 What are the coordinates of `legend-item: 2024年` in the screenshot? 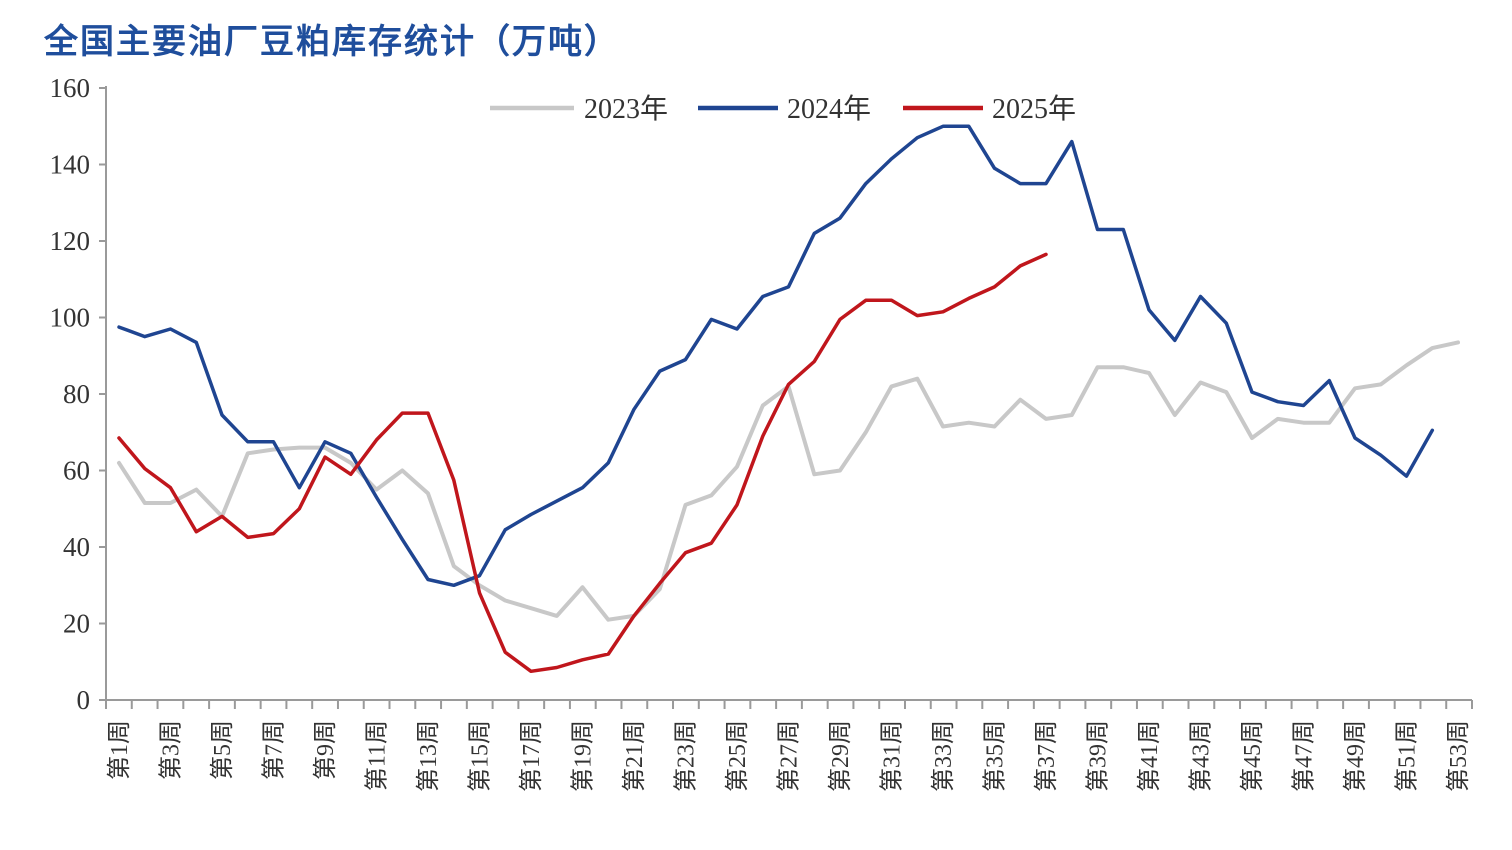 It's located at (784, 109).